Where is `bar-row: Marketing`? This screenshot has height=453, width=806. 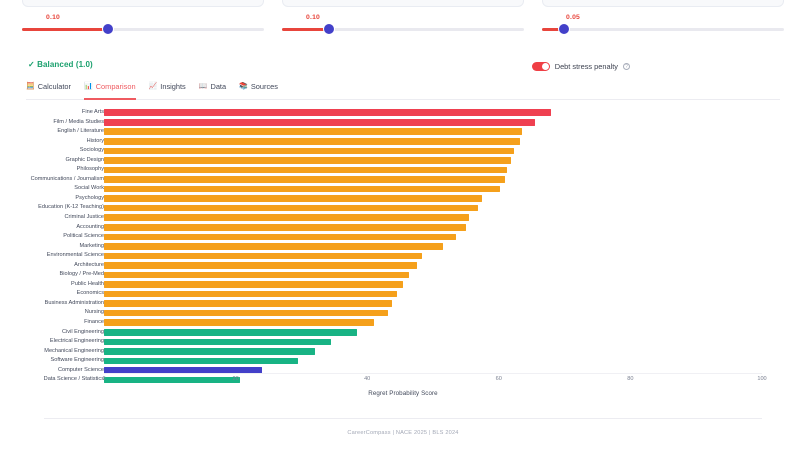
bar-row: Marketing is located at coordinates (403, 247).